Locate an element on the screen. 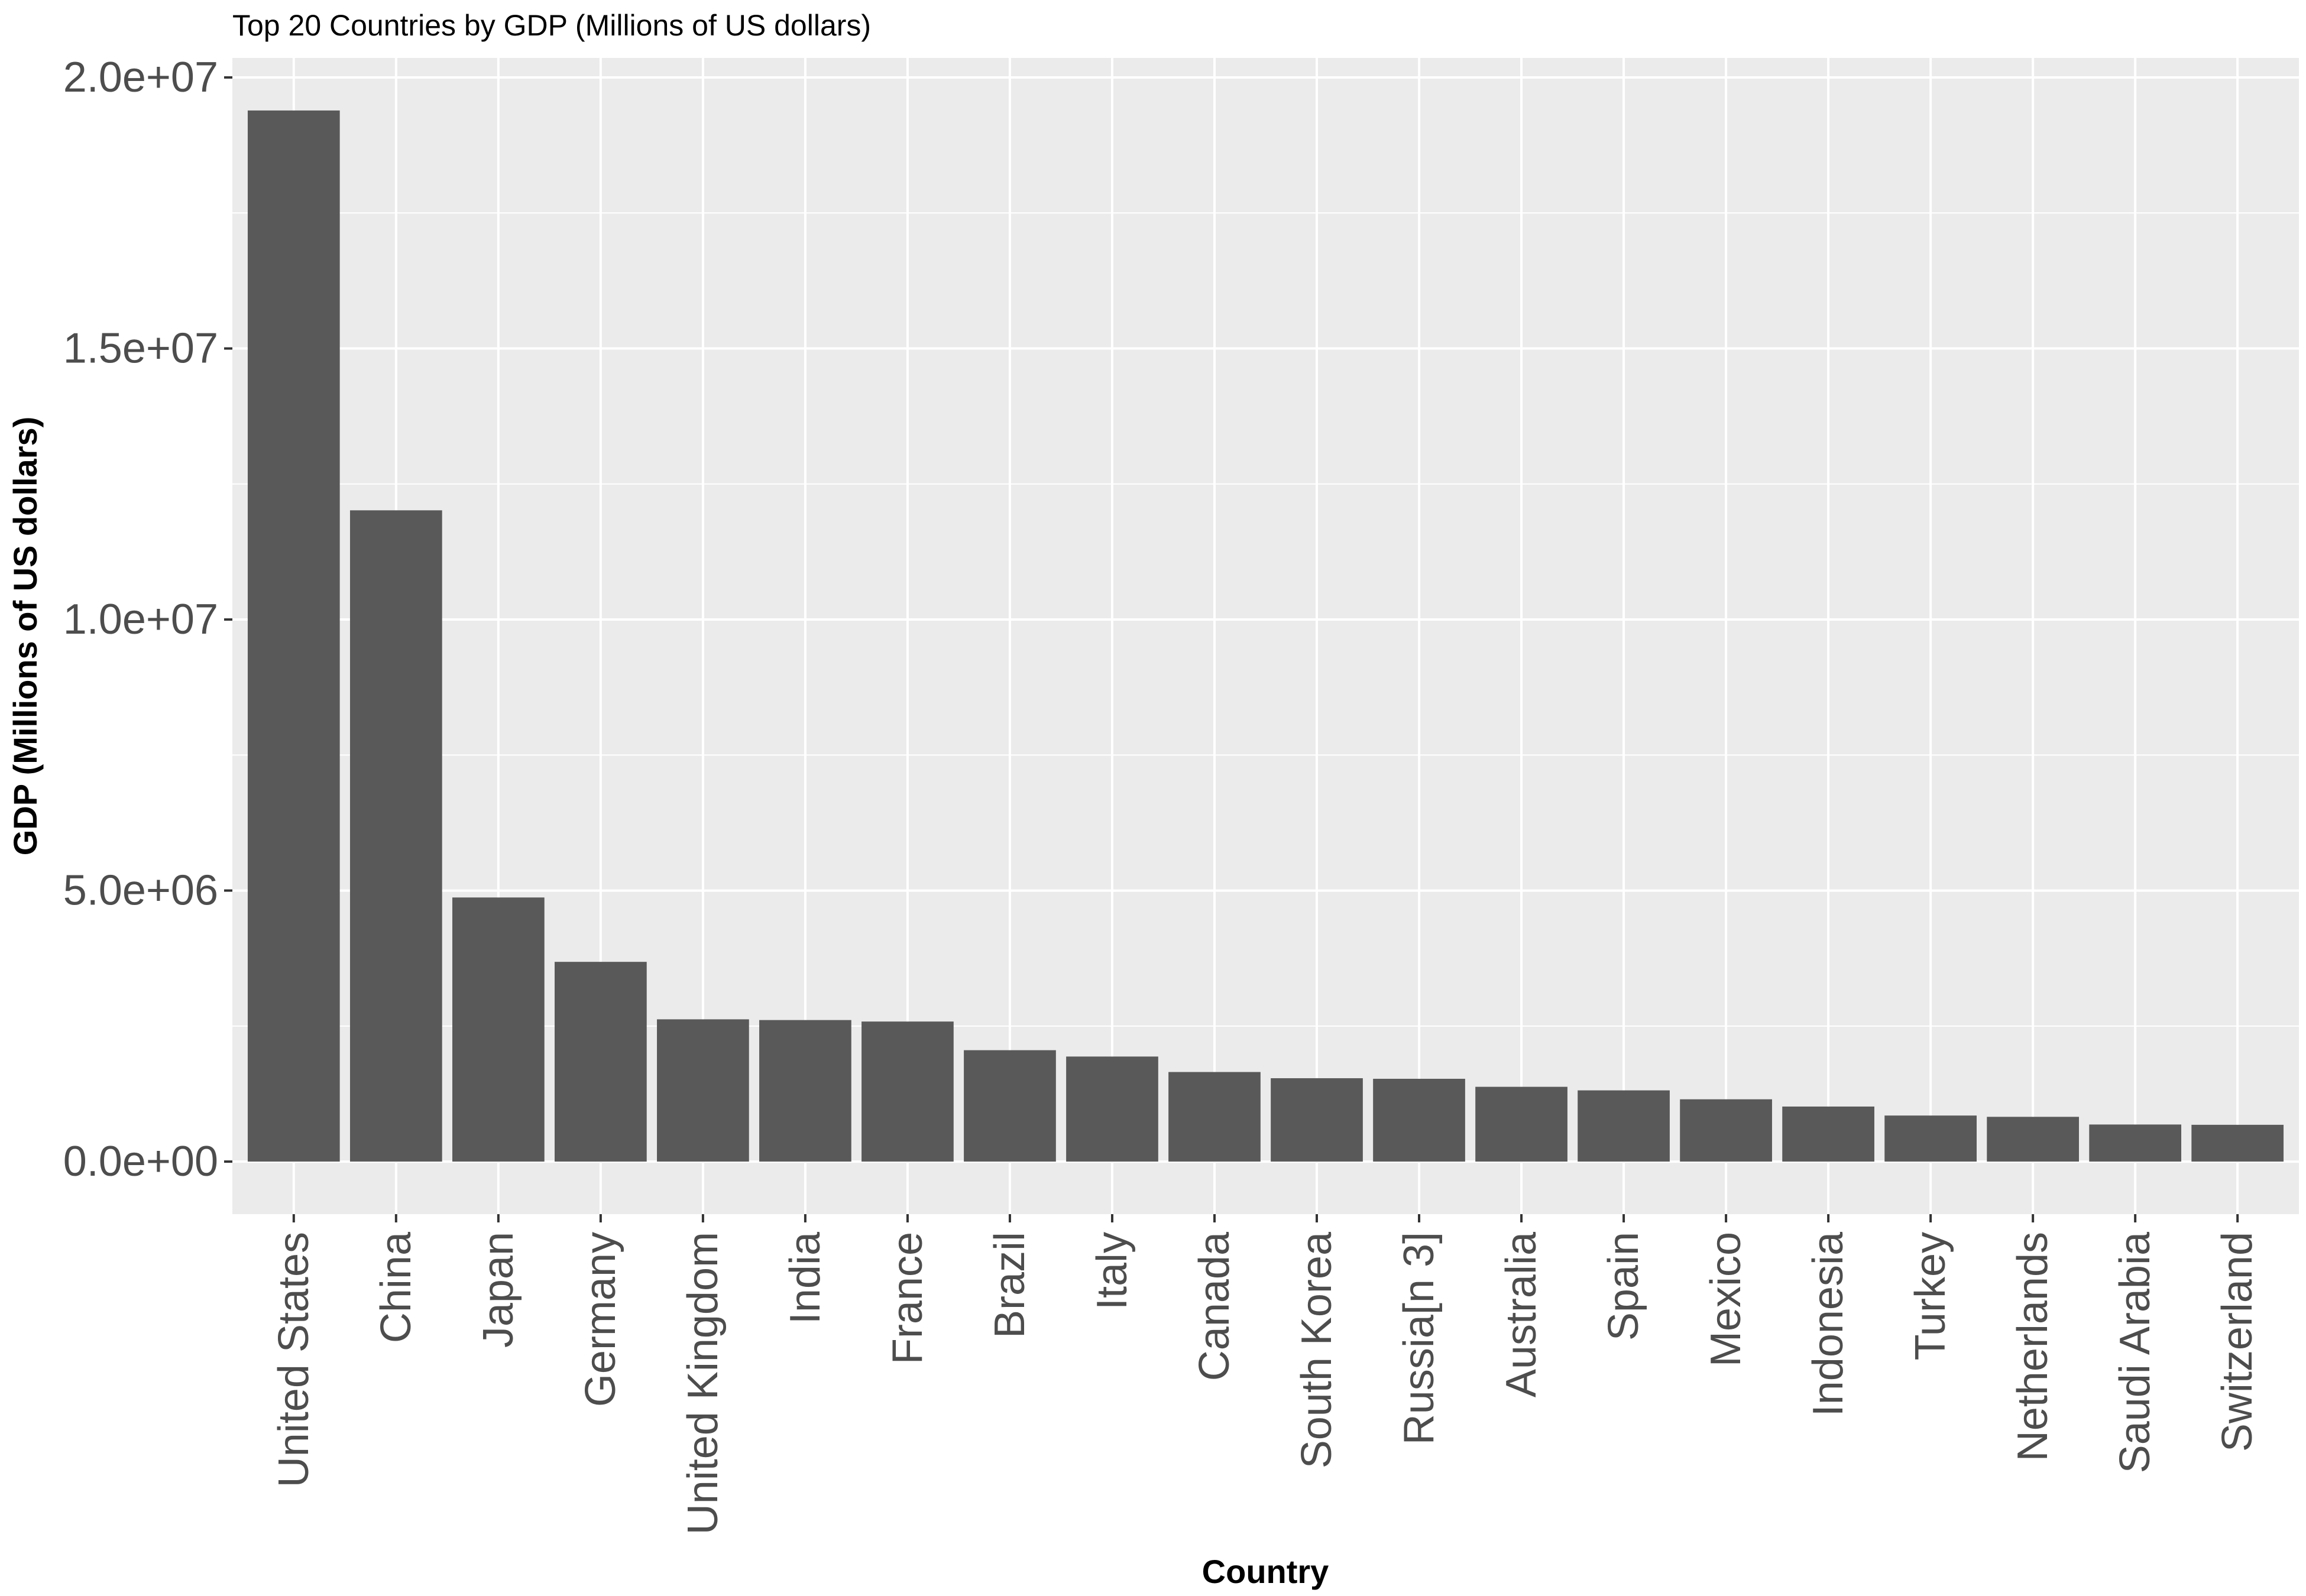 The width and height of the screenshot is (2306, 1596). x-tick-label: Italy is located at coordinates (1112, 1271).